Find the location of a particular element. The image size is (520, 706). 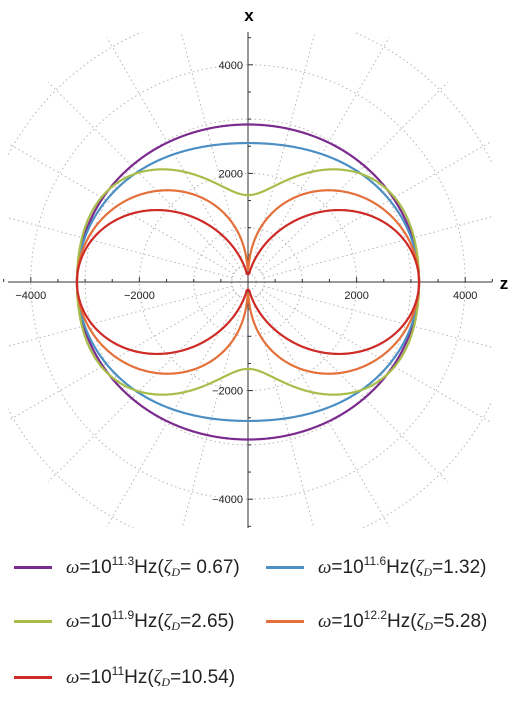

legend-label-0: ω=1011.3Hz(ζD= 0.67) is located at coordinates (153, 566).